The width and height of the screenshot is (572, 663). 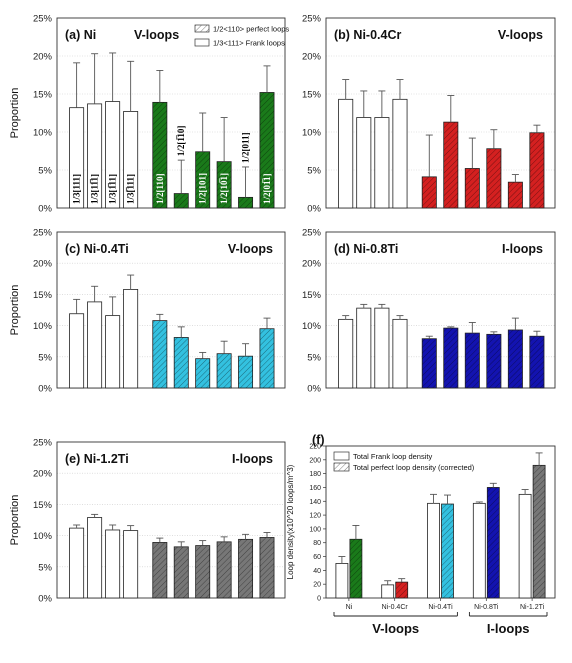 What do you see at coordinates (97, 249) in the screenshot?
I see `panel-title: (c) Ni-0.4Ti` at bounding box center [97, 249].